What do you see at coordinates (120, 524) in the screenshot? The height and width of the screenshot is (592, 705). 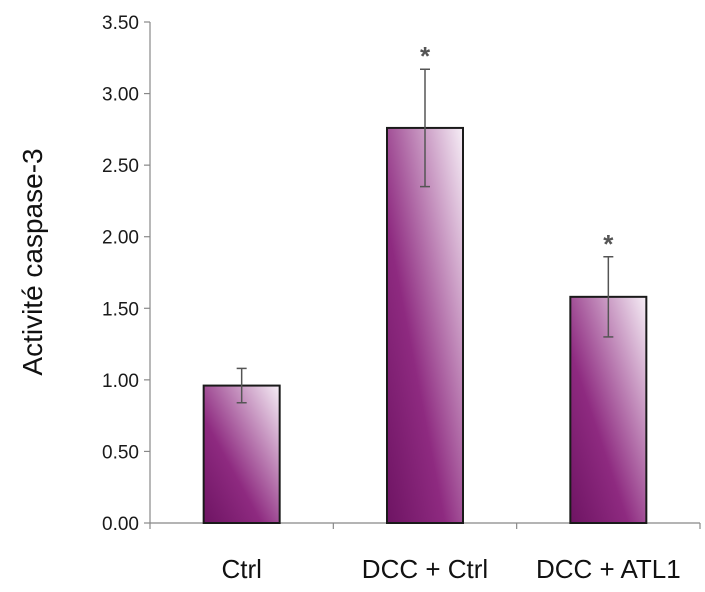 I see `y-tick-label: 0.00` at bounding box center [120, 524].